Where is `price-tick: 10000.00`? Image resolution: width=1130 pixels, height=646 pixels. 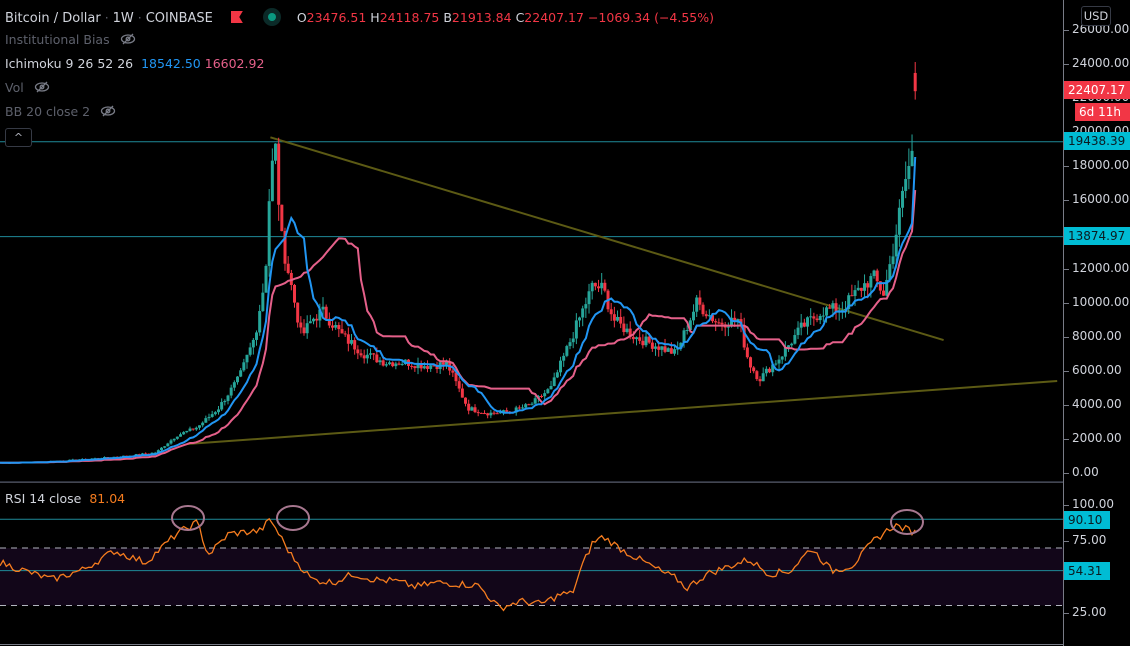 price-tick: 10000.00 is located at coordinates (1101, 301).